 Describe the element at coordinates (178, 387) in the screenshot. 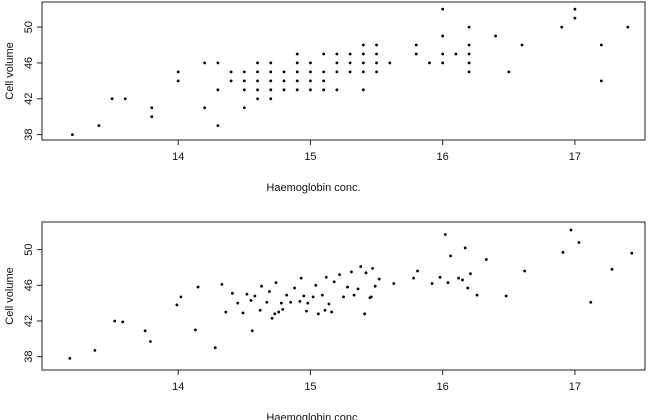

I see `x-tick-label: 14` at that location.